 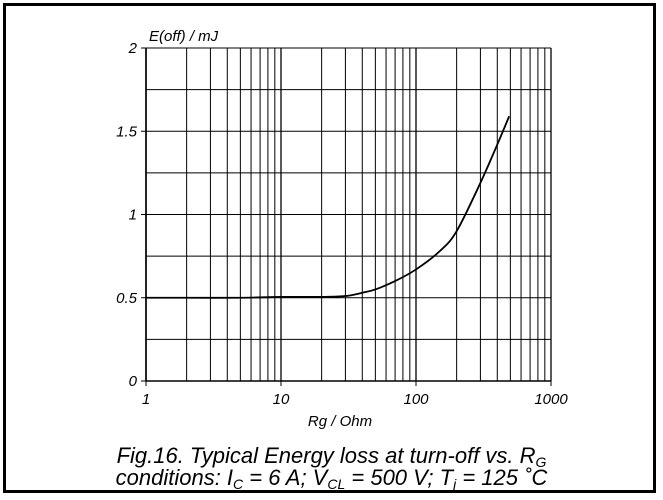 I want to click on caption-title-subscript: G, so click(x=541, y=462).